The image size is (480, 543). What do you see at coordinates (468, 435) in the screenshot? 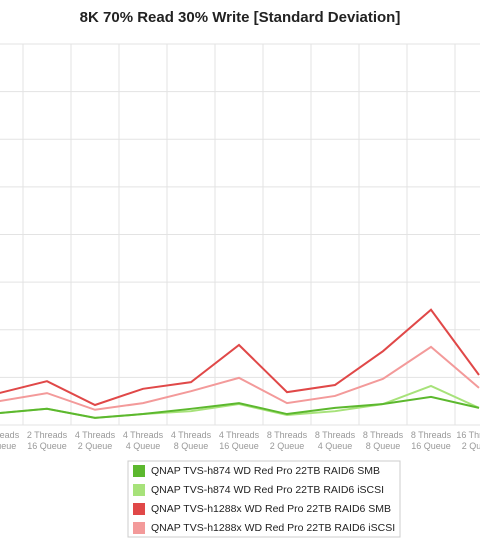
I see `x-tick-label-line: 16 Threads` at bounding box center [468, 435].